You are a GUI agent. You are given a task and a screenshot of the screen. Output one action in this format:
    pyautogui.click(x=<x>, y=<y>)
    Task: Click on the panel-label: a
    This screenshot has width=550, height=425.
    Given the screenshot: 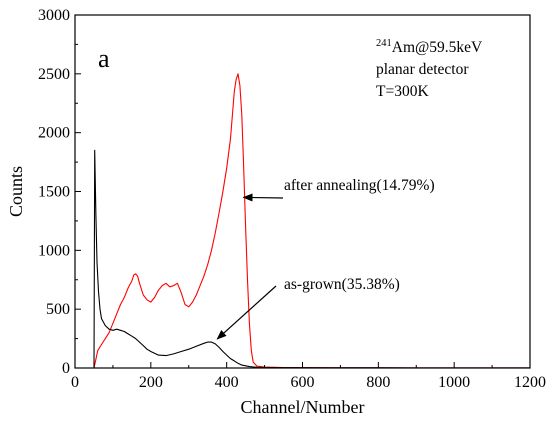 What is the action you would take?
    pyautogui.click(x=104, y=58)
    